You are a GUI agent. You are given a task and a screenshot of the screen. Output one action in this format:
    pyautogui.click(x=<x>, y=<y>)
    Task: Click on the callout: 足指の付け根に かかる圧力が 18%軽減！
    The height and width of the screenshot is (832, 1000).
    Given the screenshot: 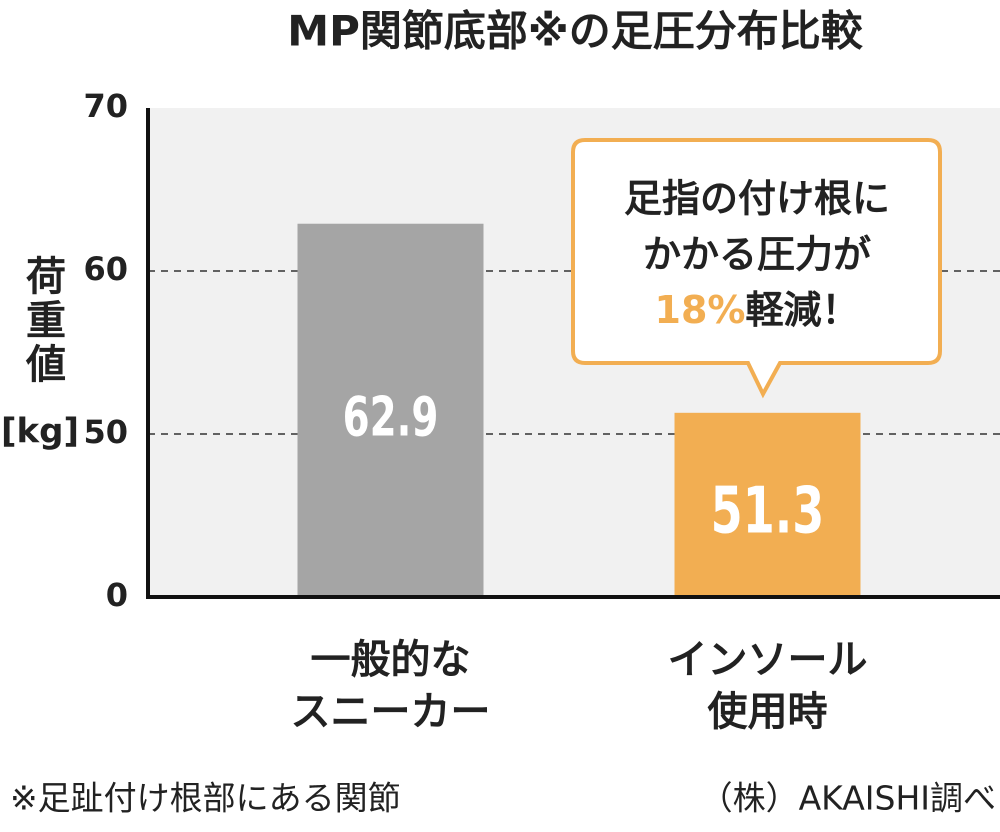 What is the action you would take?
    pyautogui.click(x=756, y=268)
    